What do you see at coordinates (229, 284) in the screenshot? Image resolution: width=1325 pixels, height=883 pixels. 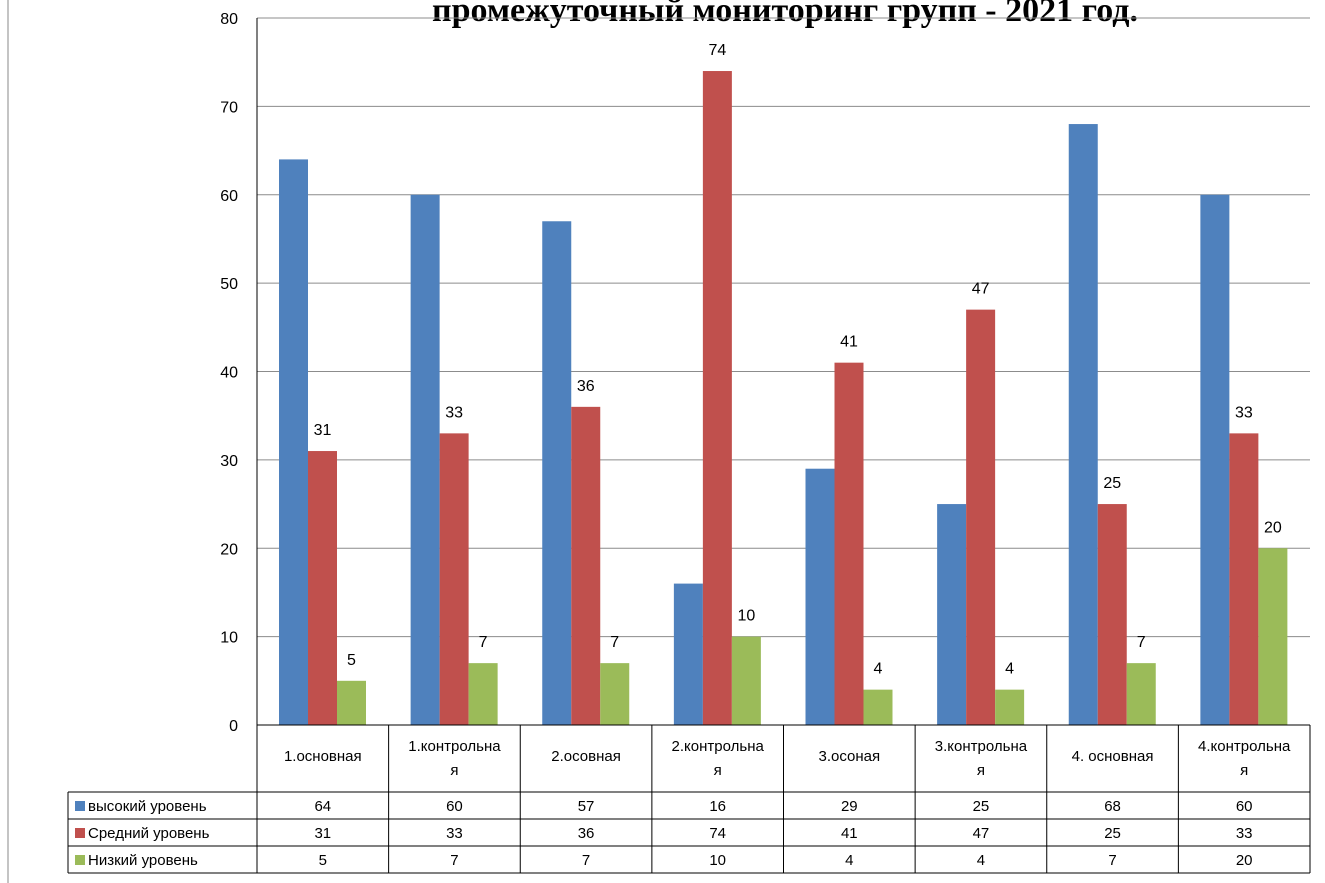 I see `y-tick-label: 50` at bounding box center [229, 284].